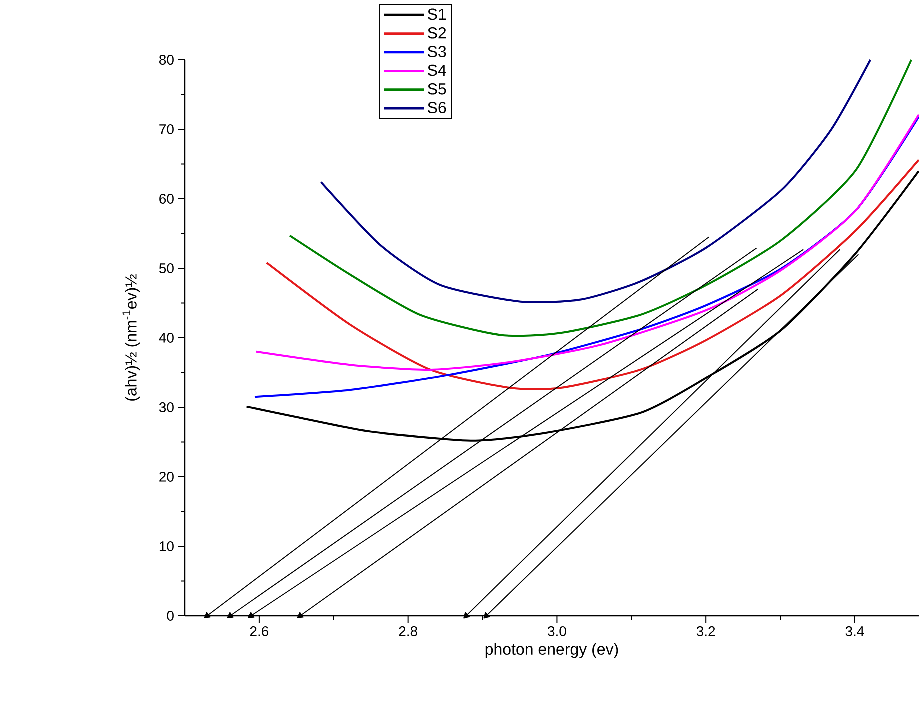 This screenshot has height=704, width=919. Describe the element at coordinates (437, 89) in the screenshot. I see `legend-label: S5` at that location.